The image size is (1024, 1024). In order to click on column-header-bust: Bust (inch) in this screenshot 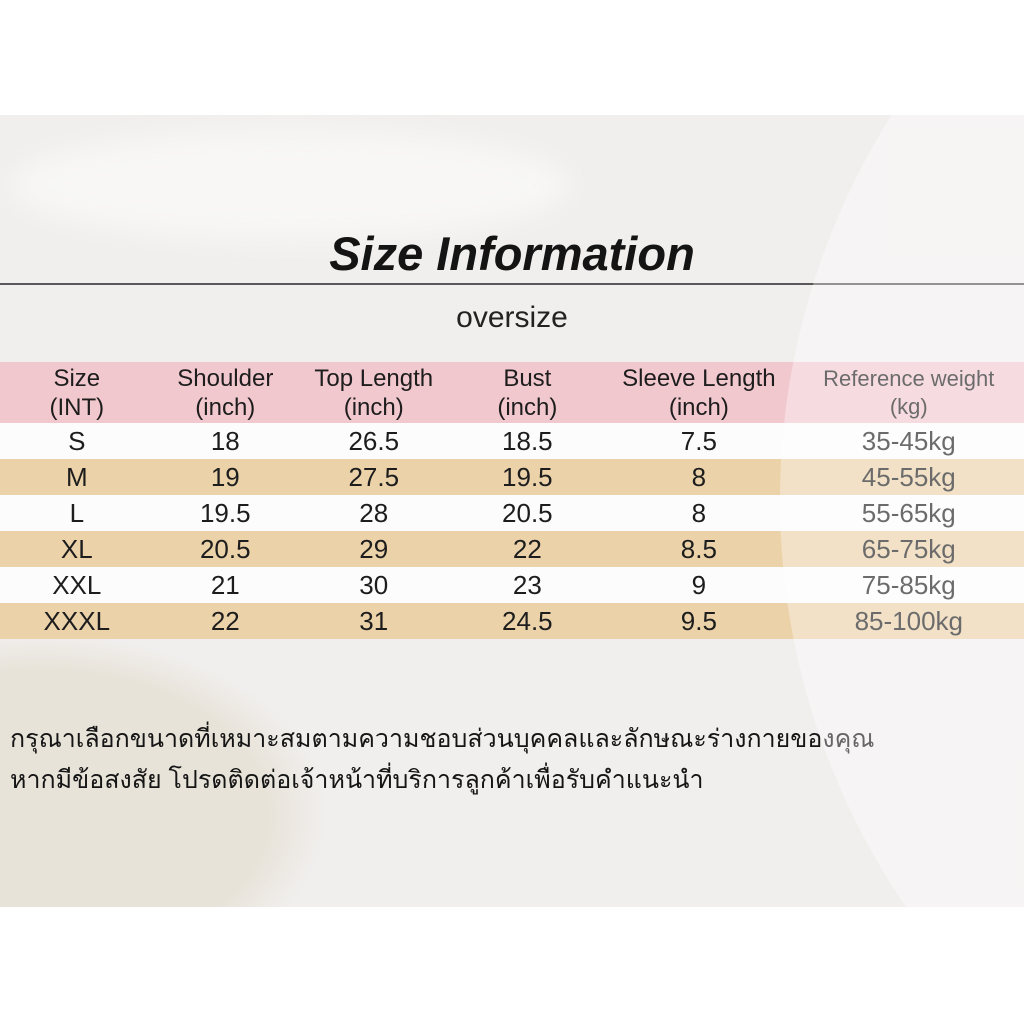, I will do `click(527, 392)`.